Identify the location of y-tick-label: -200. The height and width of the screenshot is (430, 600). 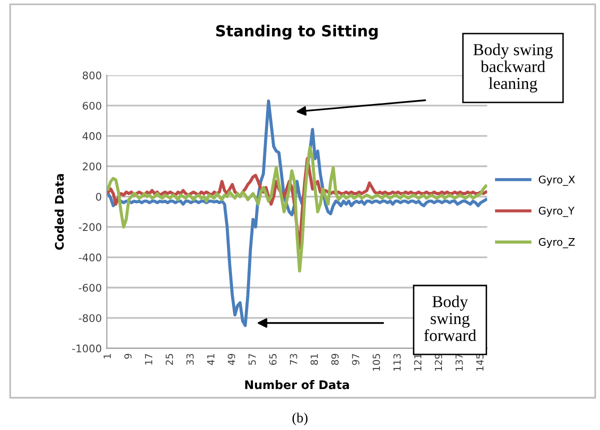
(90, 227).